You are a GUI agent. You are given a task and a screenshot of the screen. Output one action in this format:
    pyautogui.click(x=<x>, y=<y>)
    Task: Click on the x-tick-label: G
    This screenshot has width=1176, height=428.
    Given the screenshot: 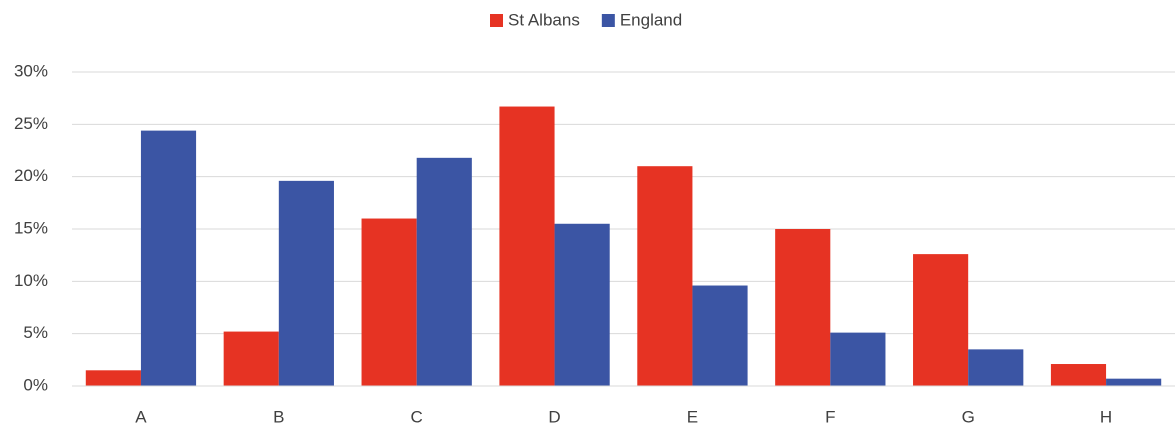 What is the action you would take?
    pyautogui.click(x=968, y=416)
    